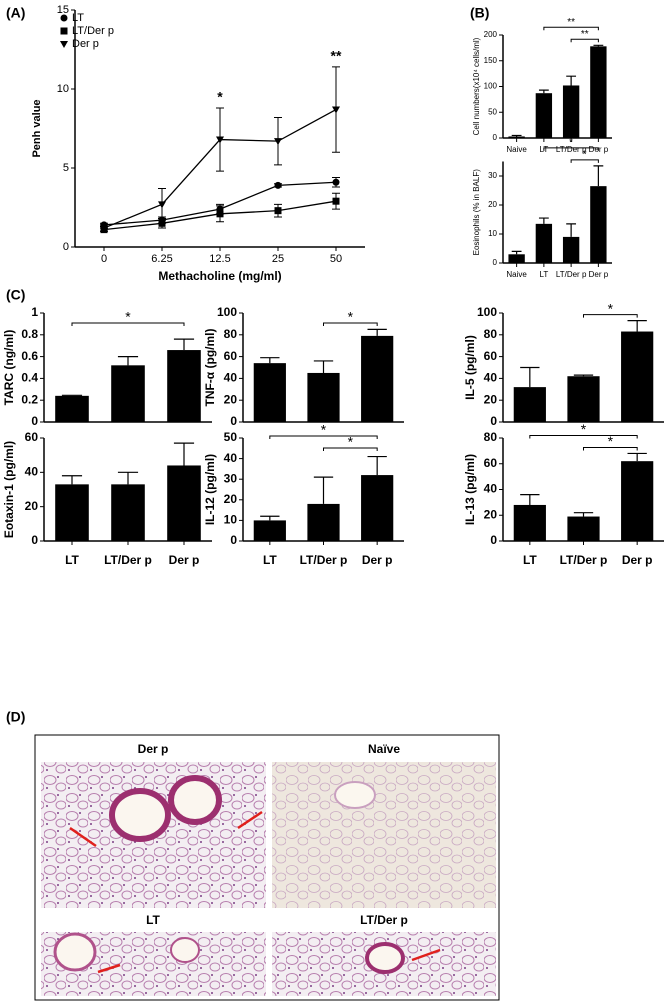  What do you see at coordinates (516, 274) in the screenshot?
I see `x-tick-label: Naive` at bounding box center [516, 274].